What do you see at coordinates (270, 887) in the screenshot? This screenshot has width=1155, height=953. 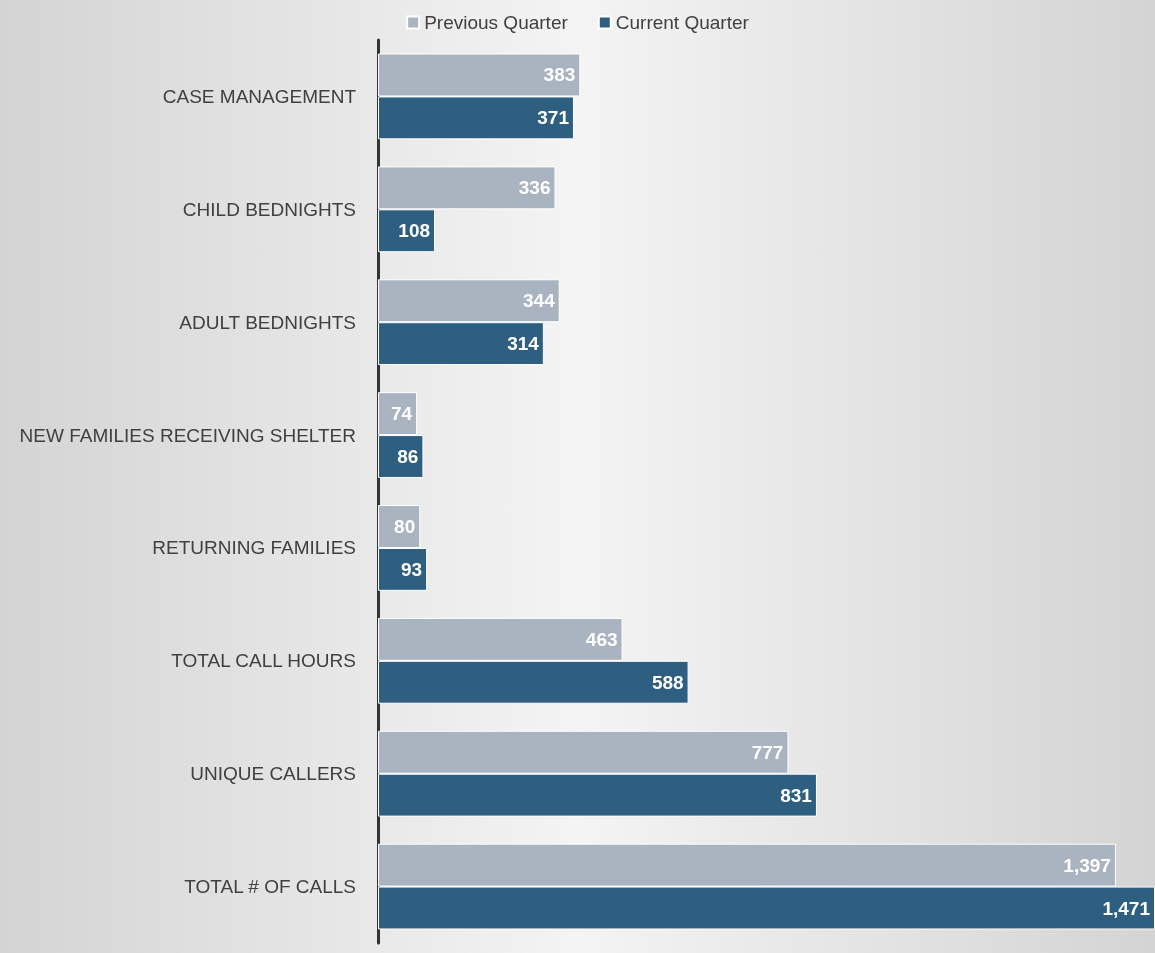 I see `y-tick-label: TOTAL # OF CALLS` at bounding box center [270, 887].